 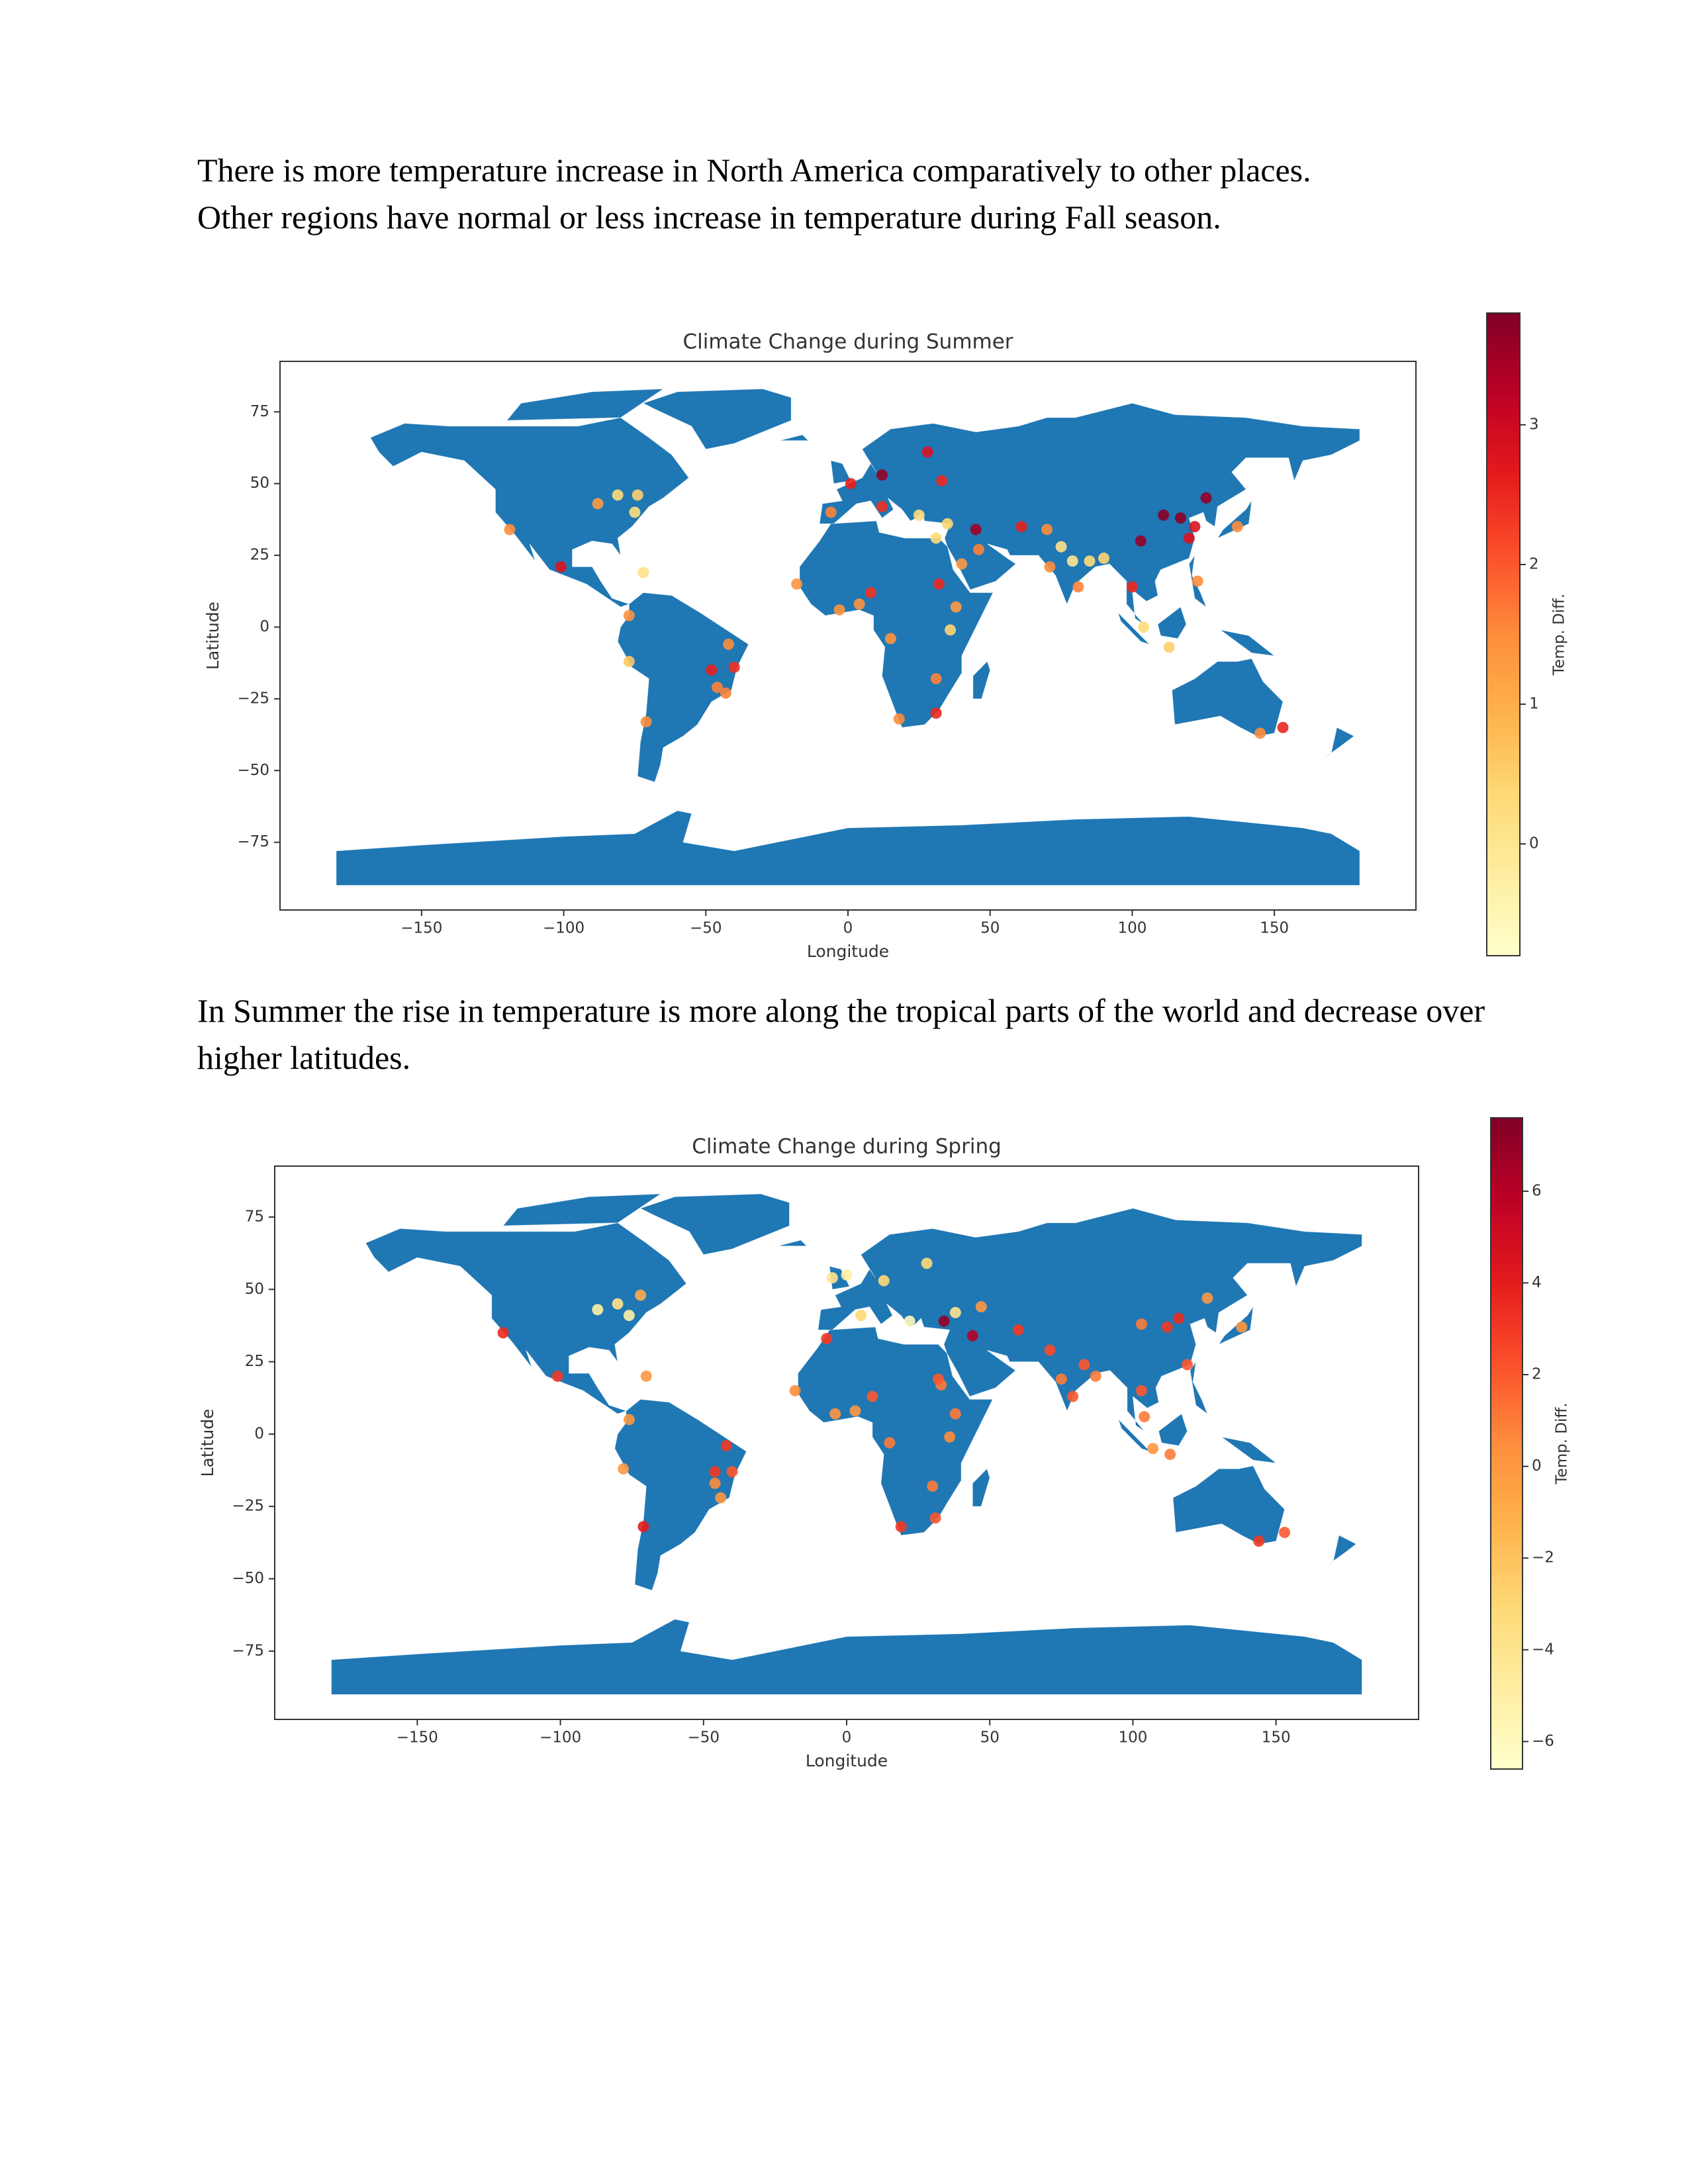 I want to click on x-tick-label: 0, so click(x=848, y=929).